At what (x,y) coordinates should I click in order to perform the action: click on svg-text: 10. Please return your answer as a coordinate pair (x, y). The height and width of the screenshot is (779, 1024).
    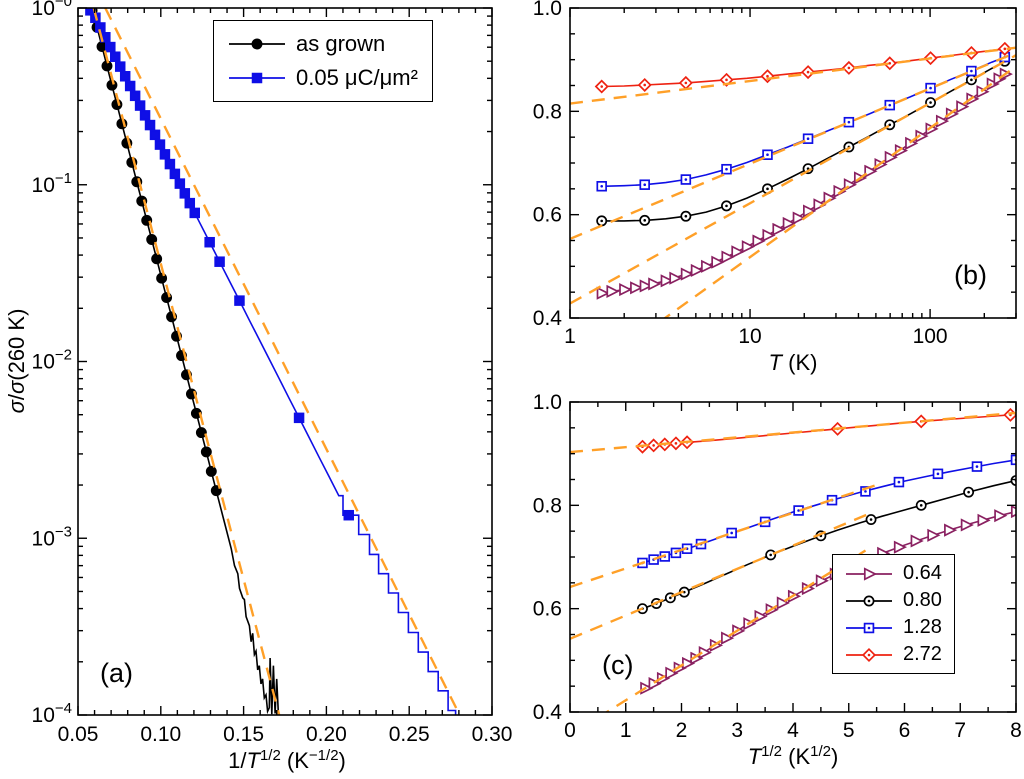
    Looking at the image, I should click on (749, 336).